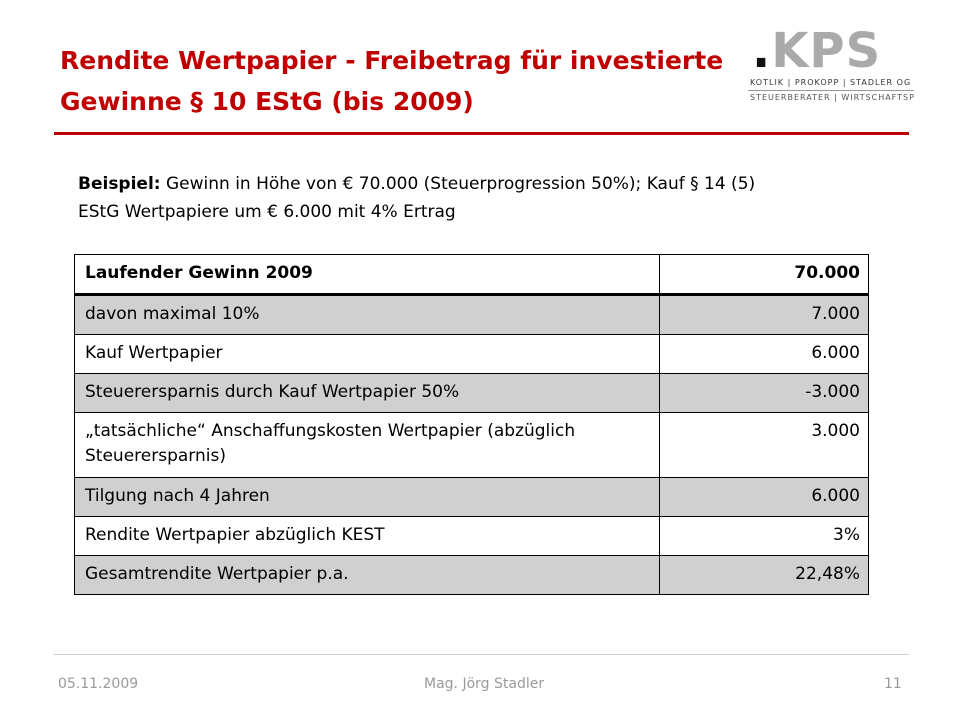 The image size is (960, 720). Describe the element at coordinates (367, 314) in the screenshot. I see `table-row-label: davon maximal 10%` at that location.